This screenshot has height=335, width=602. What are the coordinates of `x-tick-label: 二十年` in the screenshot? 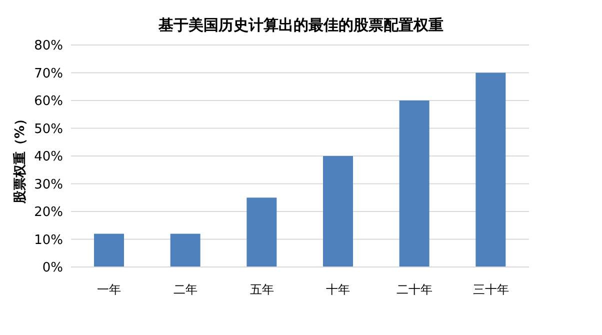 It's located at (414, 289).